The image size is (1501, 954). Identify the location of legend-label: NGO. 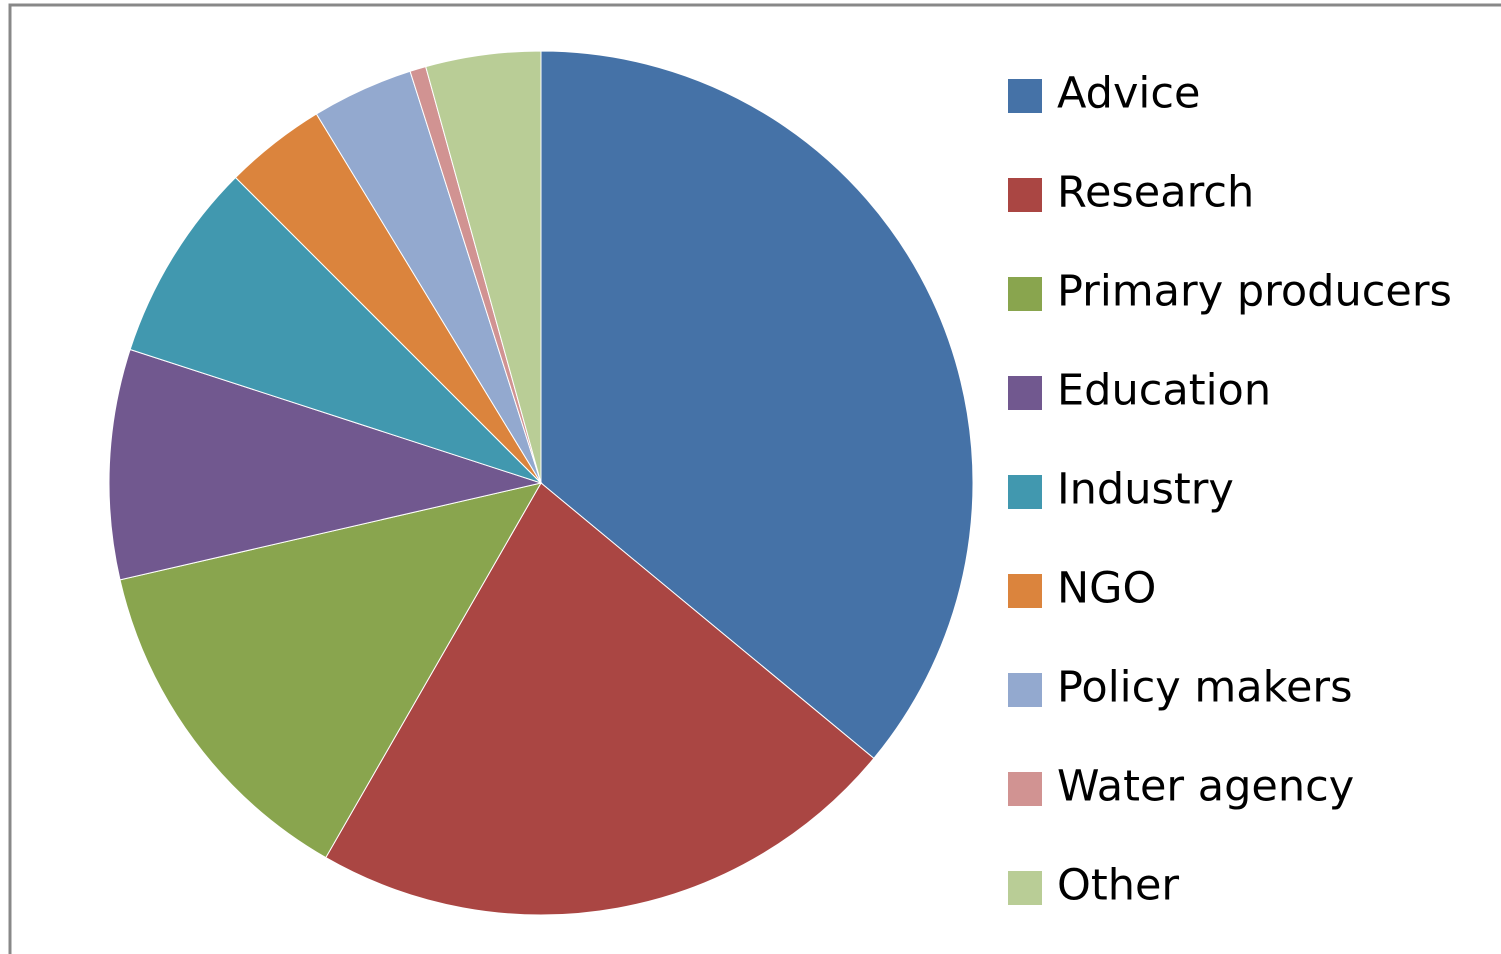
(1106, 589).